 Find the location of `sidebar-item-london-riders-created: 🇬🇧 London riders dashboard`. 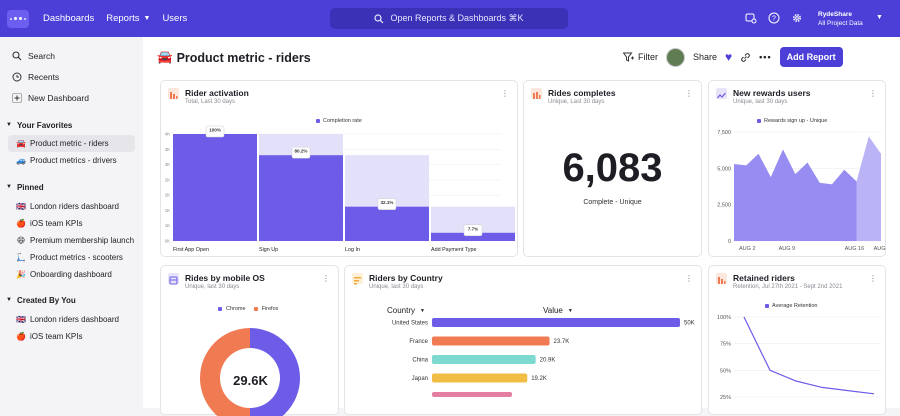

sidebar-item-london-riders-created: 🇬🇧 London riders dashboard is located at coordinates (71, 319).